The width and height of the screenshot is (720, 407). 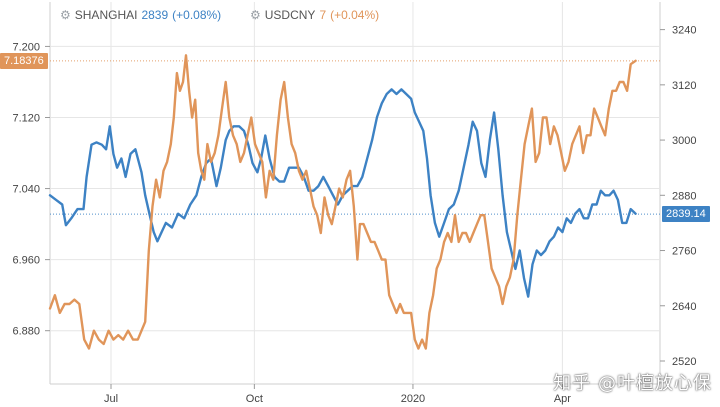 What do you see at coordinates (26, 190) in the screenshot?
I see `y-left-tick-label: 7.040` at bounding box center [26, 190].